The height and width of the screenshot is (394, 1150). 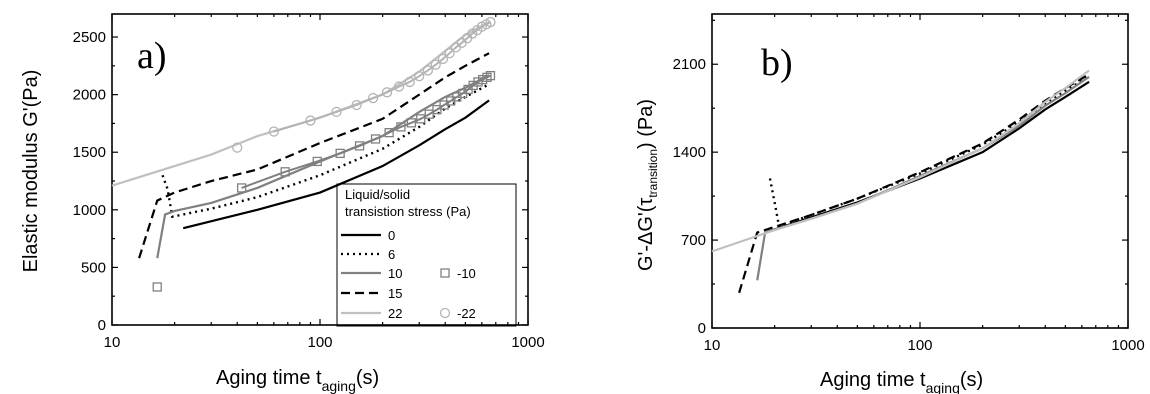 I want to click on legend-label-15: 15, so click(x=395, y=293).